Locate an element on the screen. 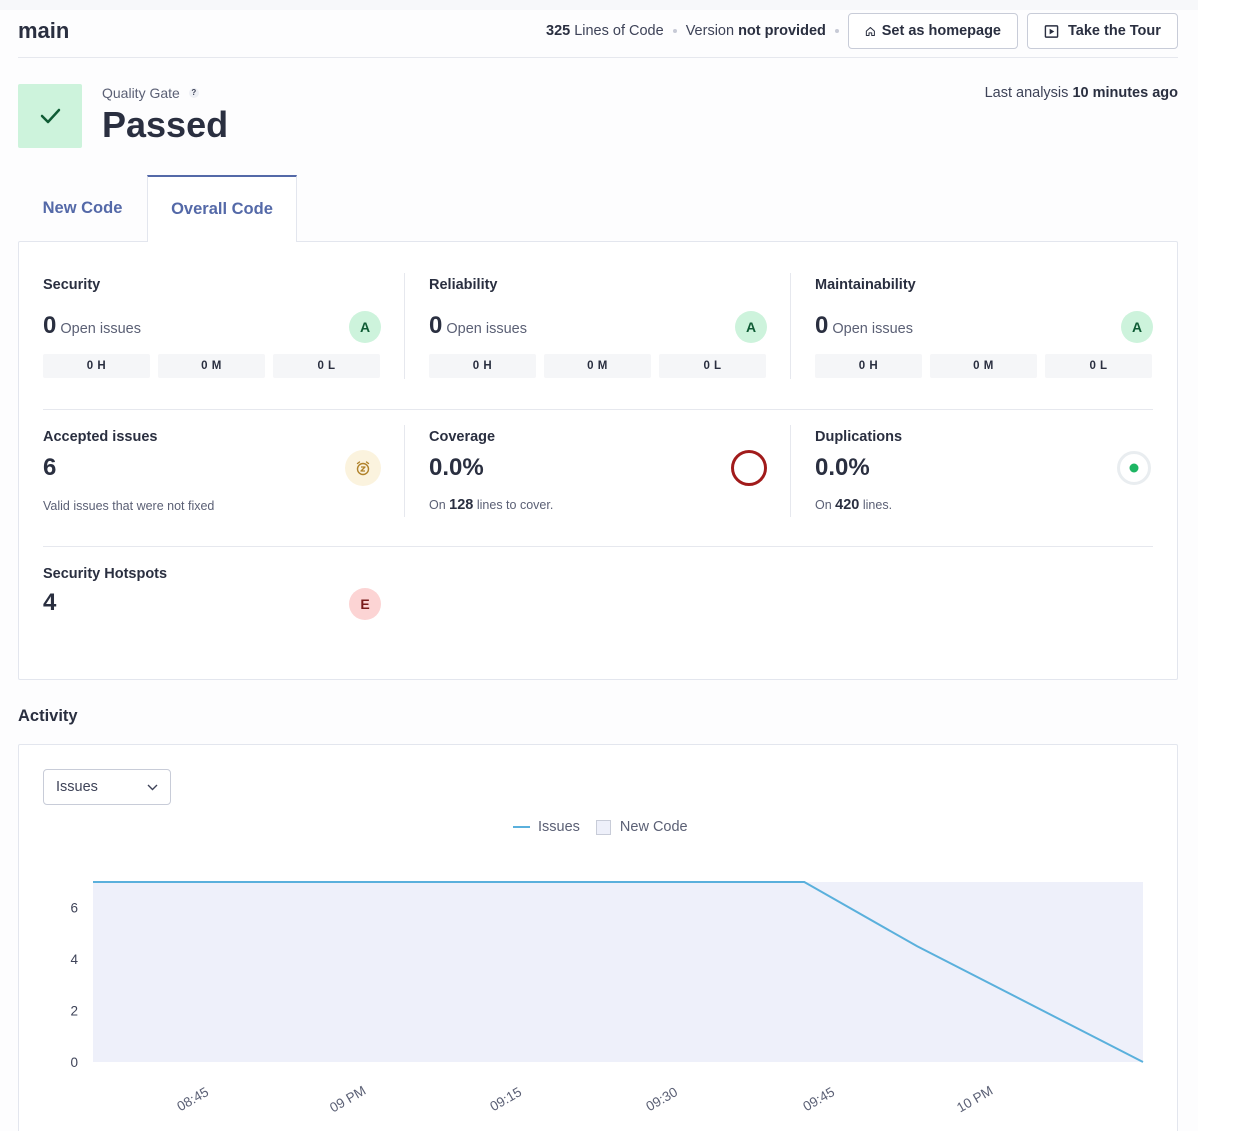  reliability-medium: 0 M is located at coordinates (597, 366).